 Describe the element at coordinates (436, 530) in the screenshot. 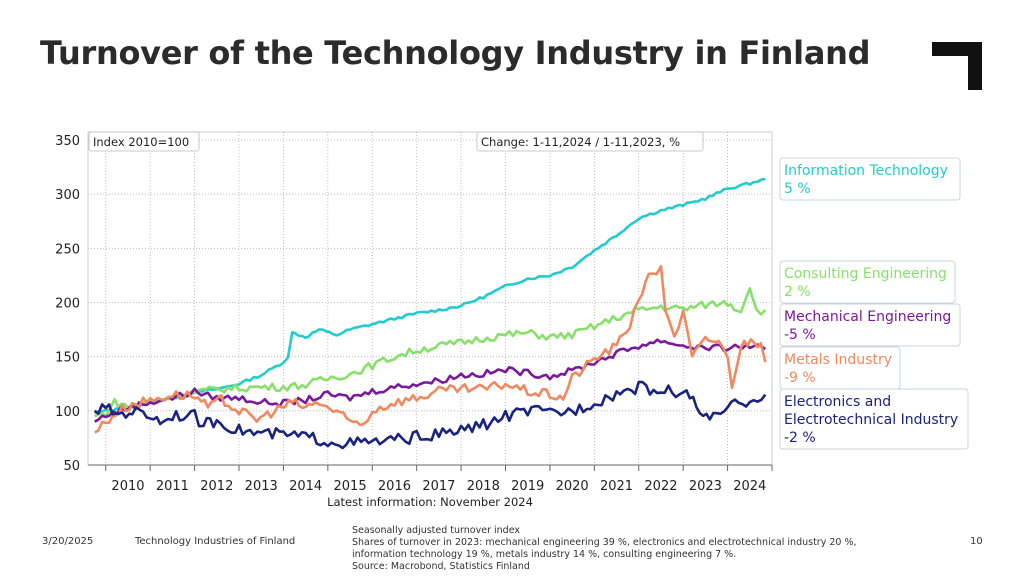

I see `footer-note-line: Seasonally adjusted turnover index` at that location.